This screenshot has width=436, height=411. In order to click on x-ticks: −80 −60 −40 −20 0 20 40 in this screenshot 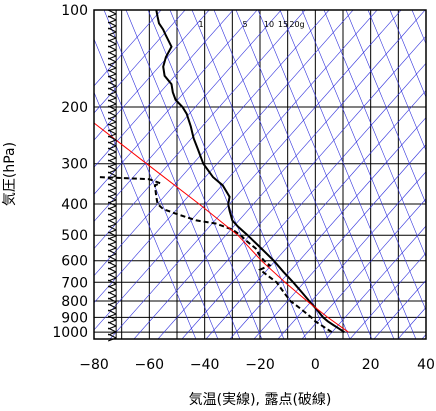, I will do `click(257, 365)`.